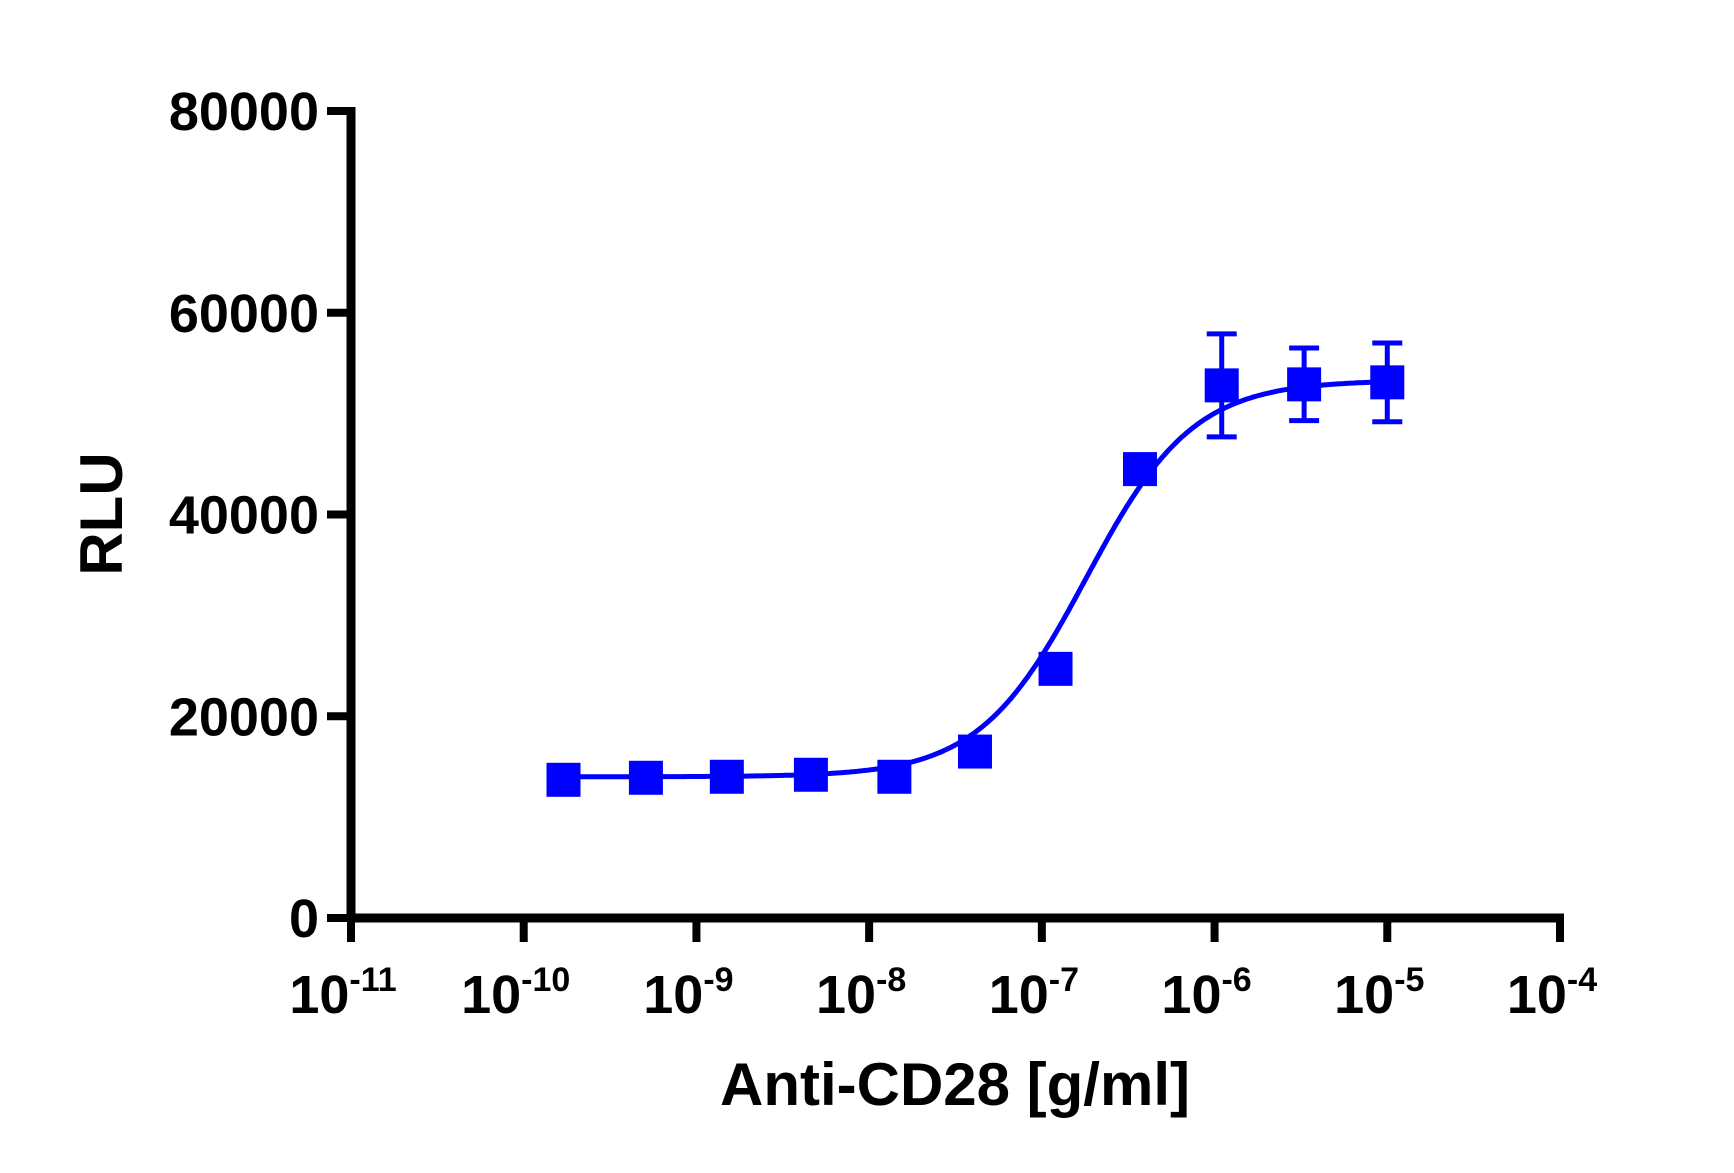 This screenshot has width=1734, height=1173. I want to click on y-tick-label: 40000, so click(244, 516).